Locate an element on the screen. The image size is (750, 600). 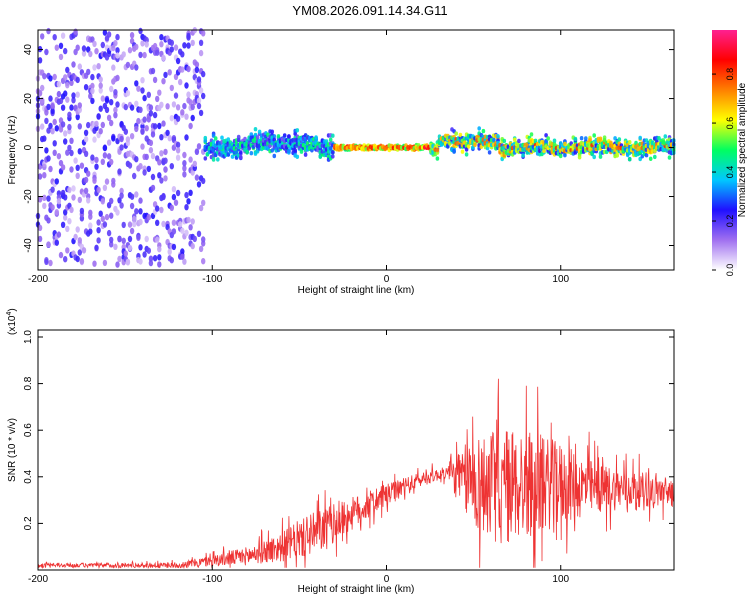
y-tick-label: 0.2 is located at coordinates (28, 523).